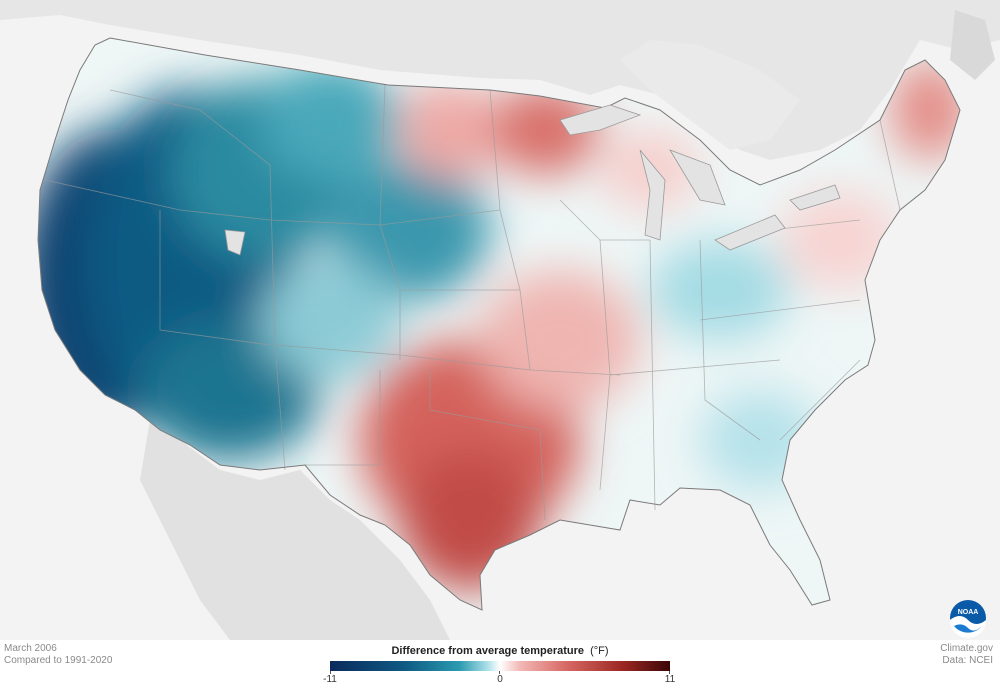  What do you see at coordinates (968, 619) in the screenshot?
I see `noaa-logo-icon: NOAA` at bounding box center [968, 619].